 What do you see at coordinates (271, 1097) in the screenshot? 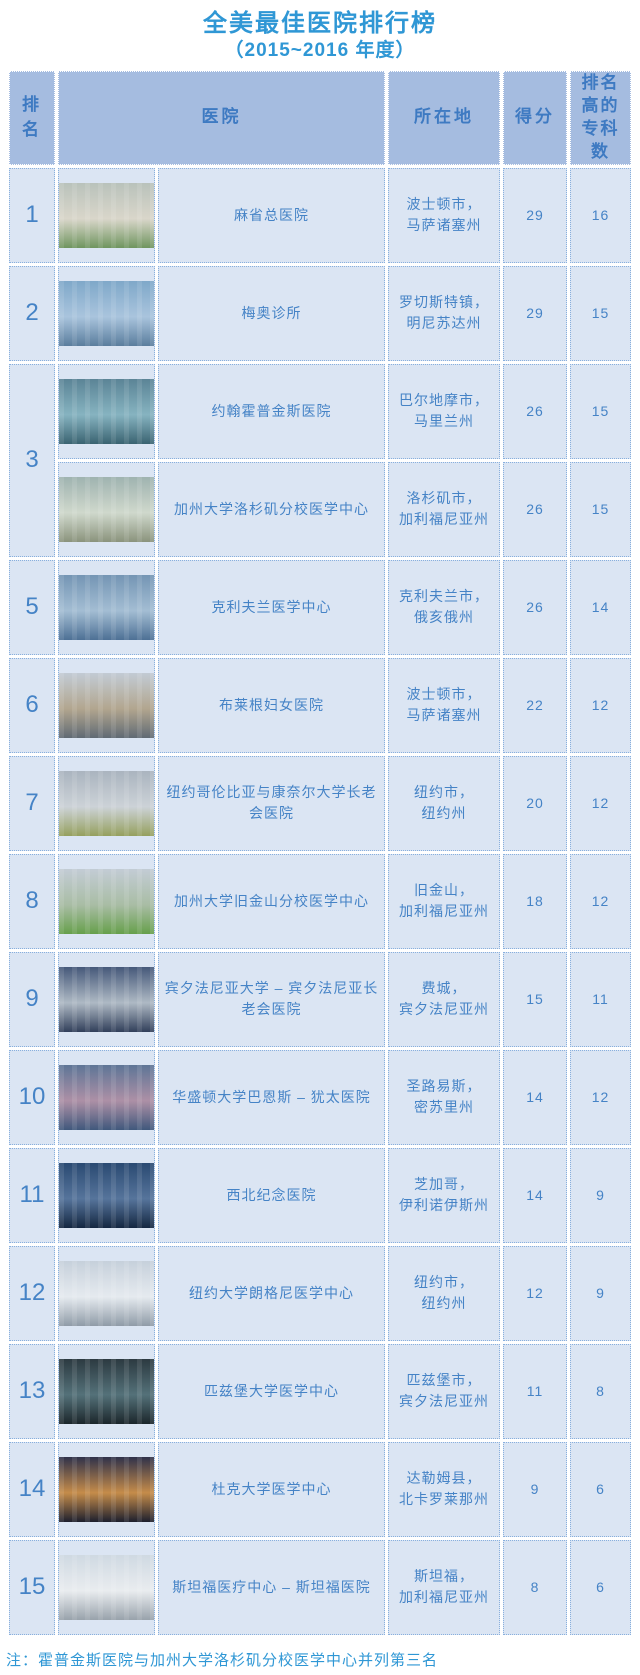
I see `hospital-name-cell: 华盛顿大学巴恩斯 – 犹太医院` at bounding box center [271, 1097].